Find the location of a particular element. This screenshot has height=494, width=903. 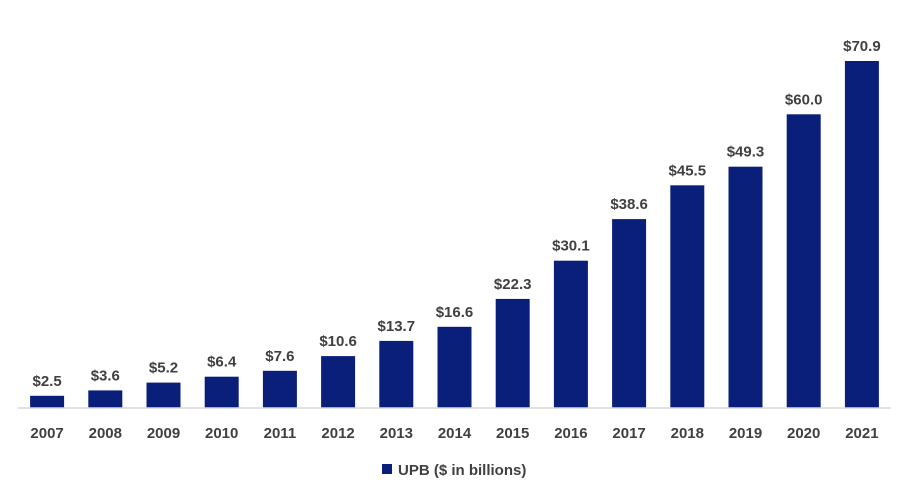

x-tick-label-2009: 2009 is located at coordinates (163, 433).